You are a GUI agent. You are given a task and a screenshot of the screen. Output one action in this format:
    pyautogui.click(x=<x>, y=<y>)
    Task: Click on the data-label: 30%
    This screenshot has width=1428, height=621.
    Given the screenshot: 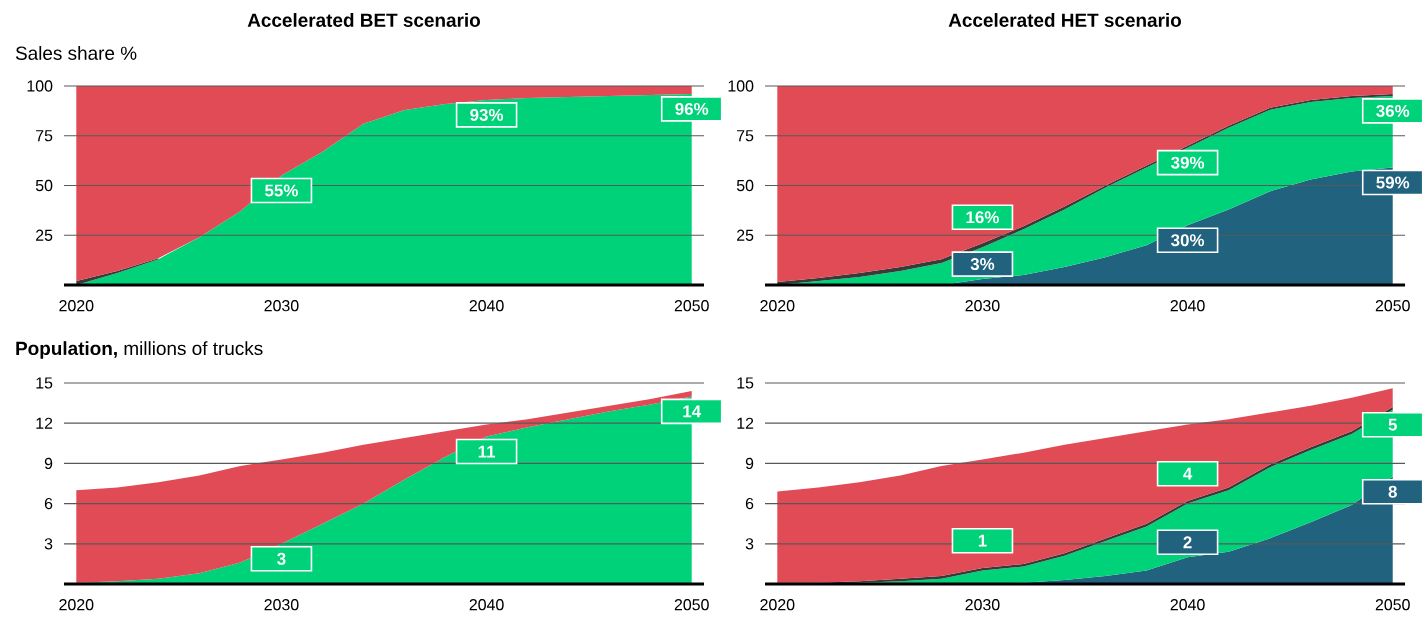 What is the action you would take?
    pyautogui.click(x=1188, y=240)
    